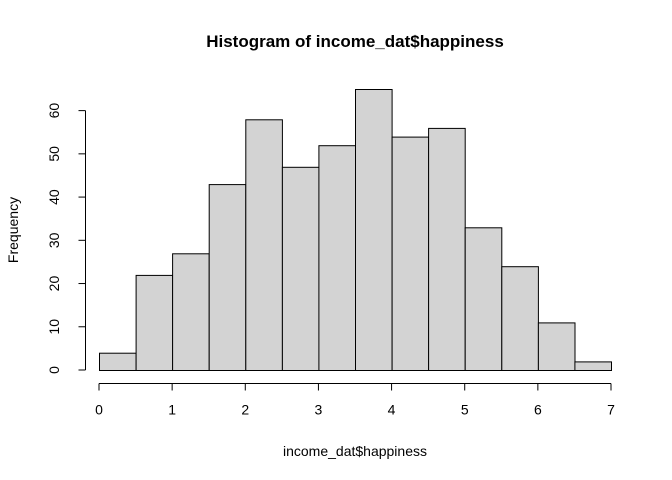 The image size is (672, 480). I want to click on y-tick-label-3: 30, so click(54, 240).